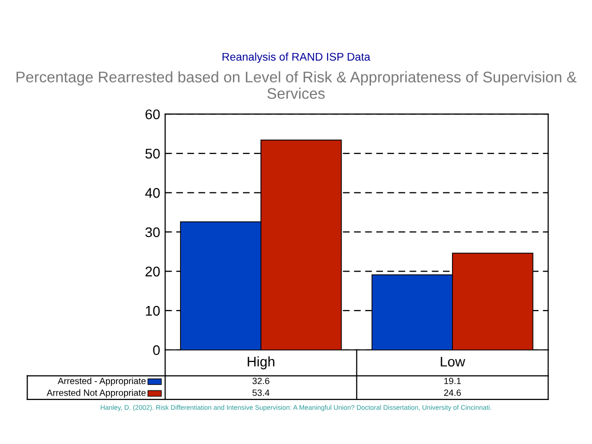 The image size is (592, 444). I want to click on data-label: 53.4, so click(261, 393).